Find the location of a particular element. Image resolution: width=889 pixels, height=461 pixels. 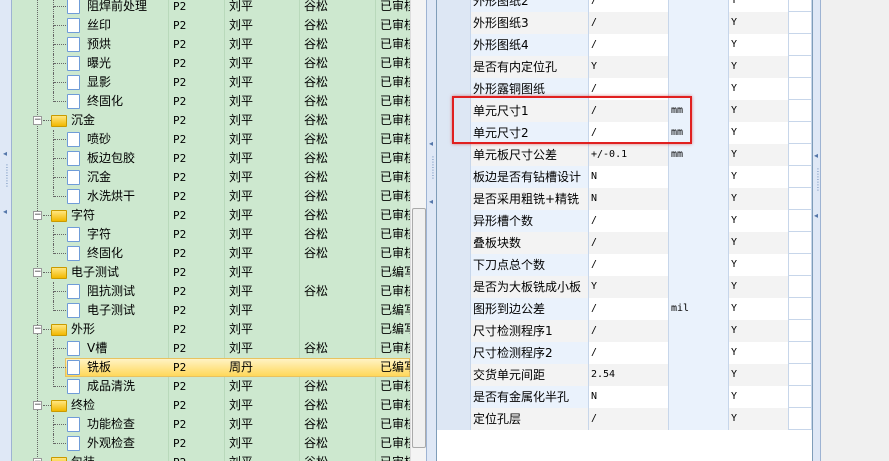

tree-row: 沉金 P2 刘平 谷松 已审核 is located at coordinates (211, 177).